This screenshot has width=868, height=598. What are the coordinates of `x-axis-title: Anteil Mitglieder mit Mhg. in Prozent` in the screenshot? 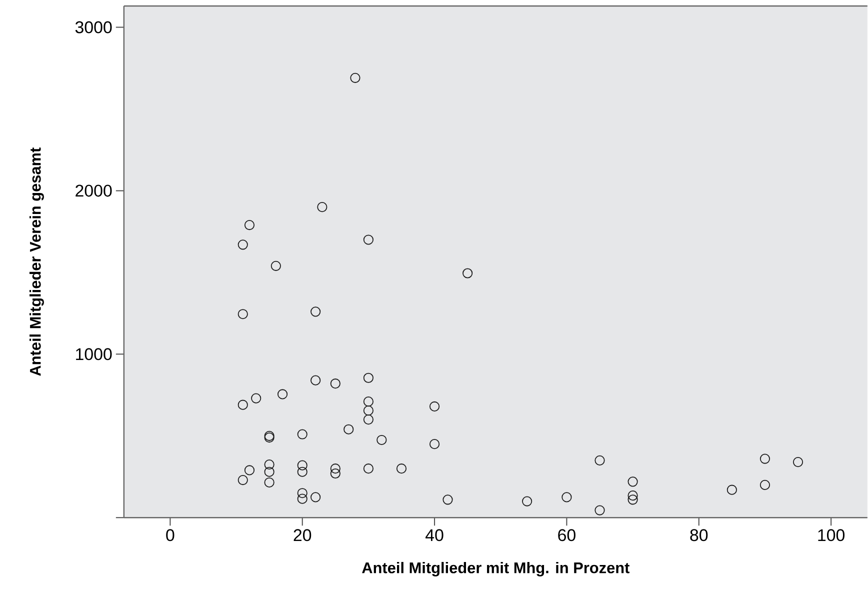 It's located at (496, 569).